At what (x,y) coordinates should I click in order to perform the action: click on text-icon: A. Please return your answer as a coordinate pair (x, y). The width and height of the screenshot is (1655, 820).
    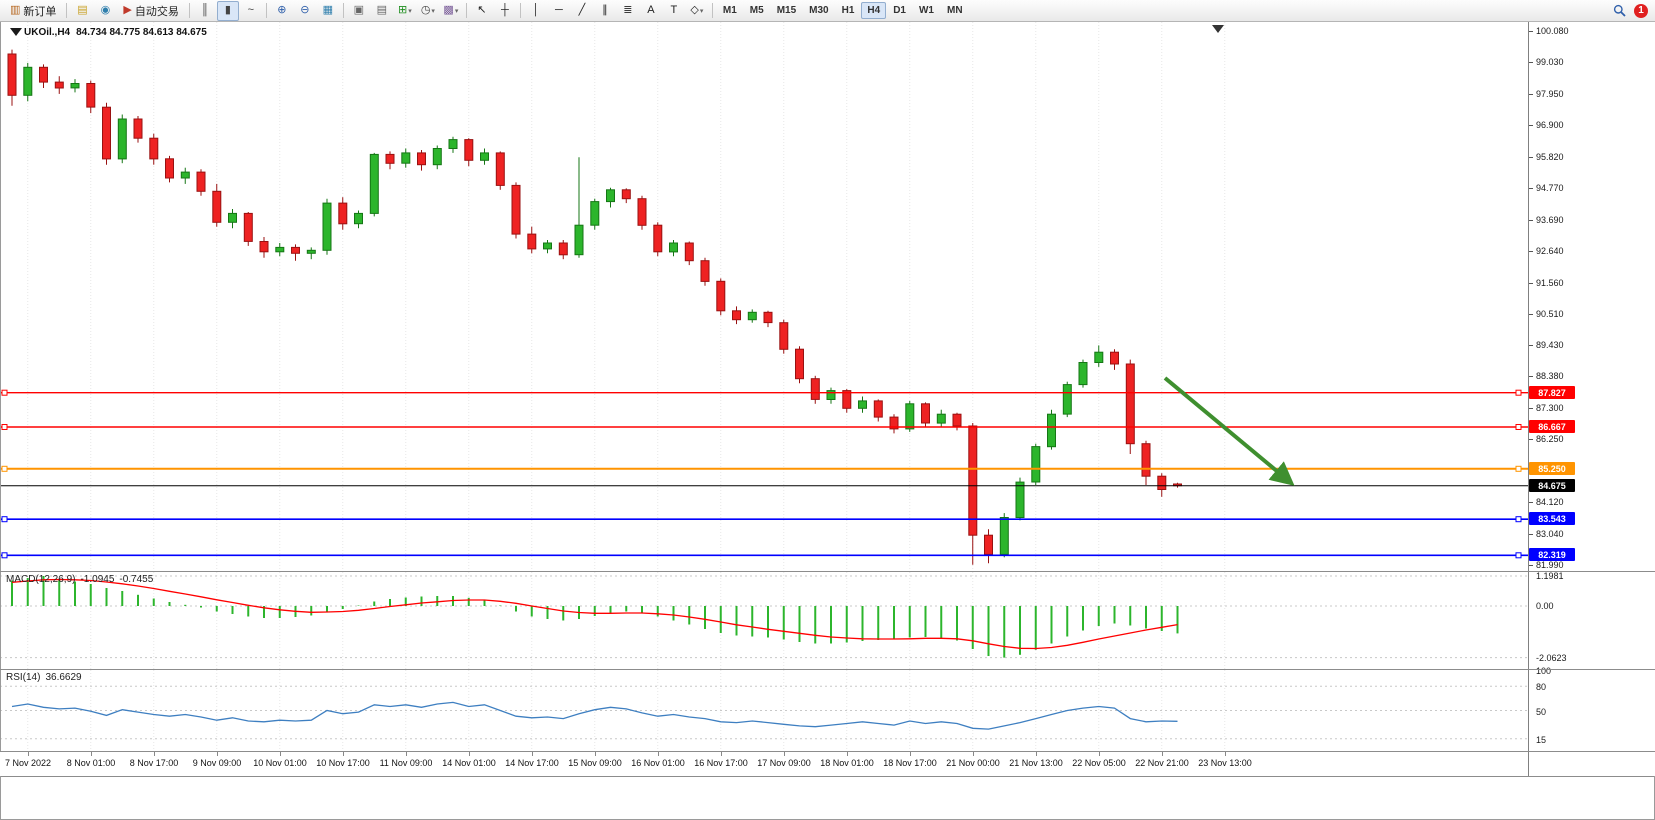
    Looking at the image, I should click on (651, 11).